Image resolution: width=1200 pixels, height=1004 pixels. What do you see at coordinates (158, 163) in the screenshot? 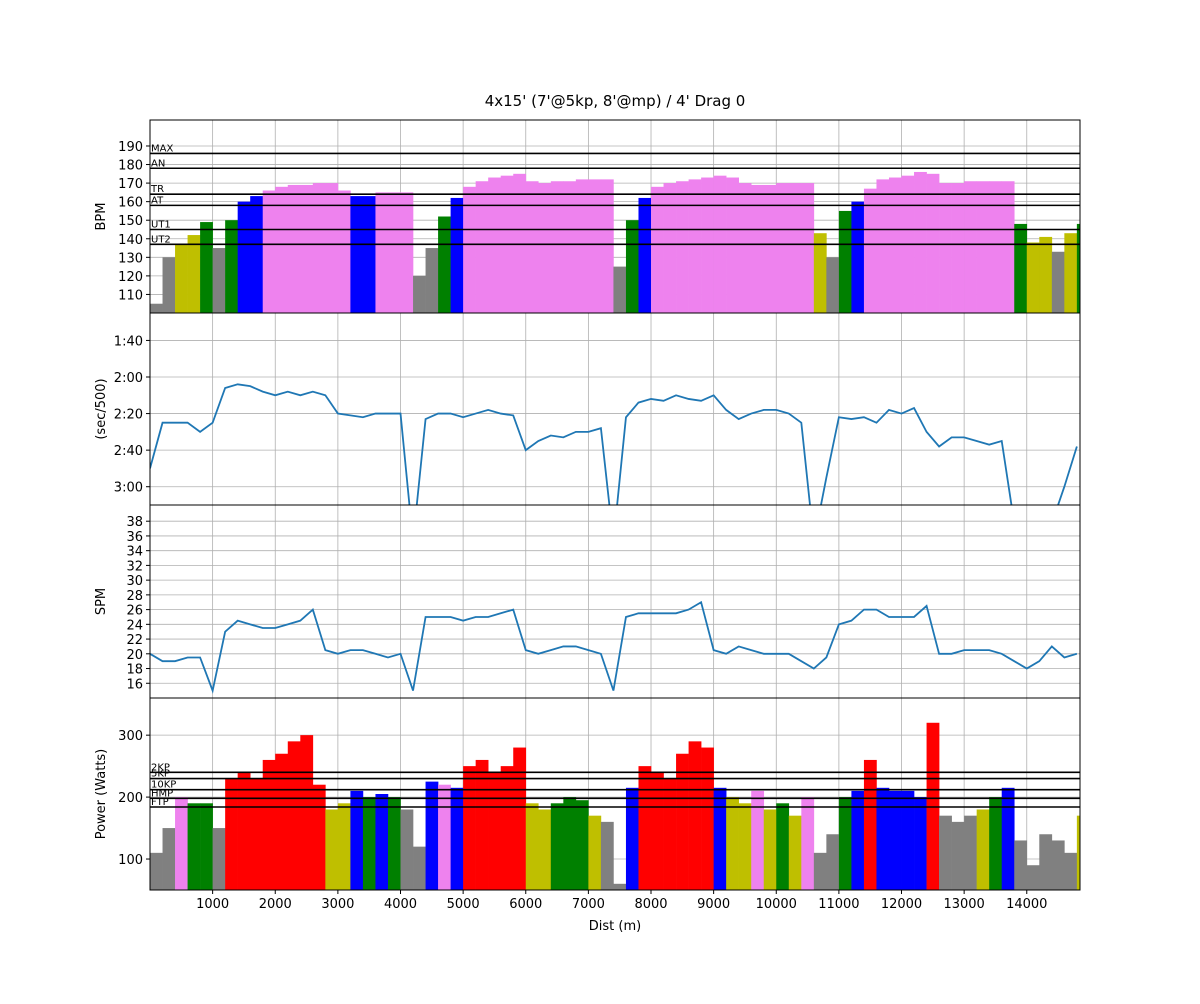
I see `reference-label: AN` at bounding box center [158, 163].